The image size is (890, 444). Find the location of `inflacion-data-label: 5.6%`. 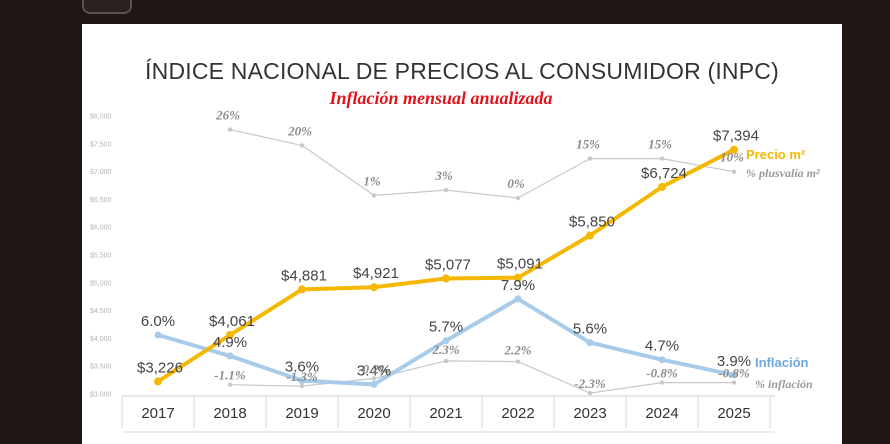

inflacion-data-label: 5.6% is located at coordinates (590, 329).